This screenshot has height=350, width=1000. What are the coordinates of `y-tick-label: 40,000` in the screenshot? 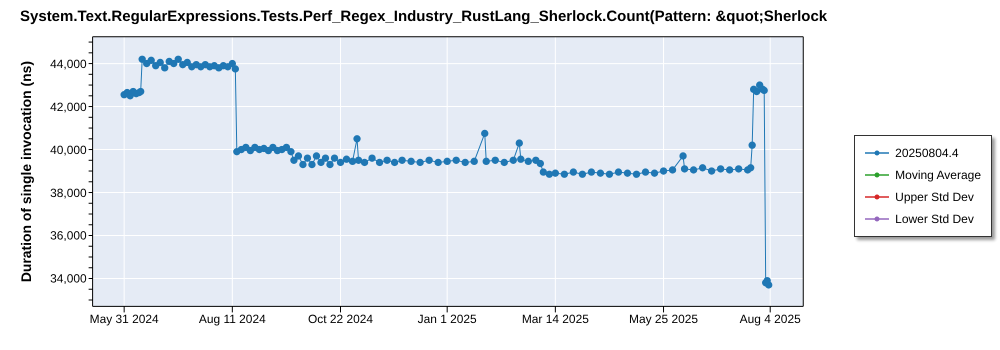 It's located at (68, 149).